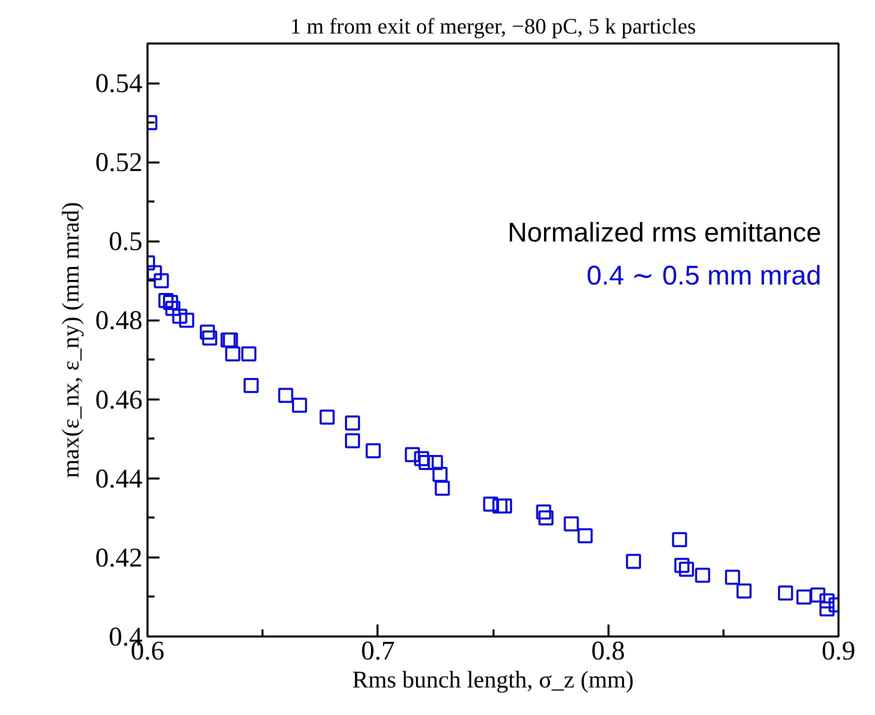 Image resolution: width=875 pixels, height=715 pixels. What do you see at coordinates (119, 83) in the screenshot?
I see `y-tick-label: 0.54` at bounding box center [119, 83].